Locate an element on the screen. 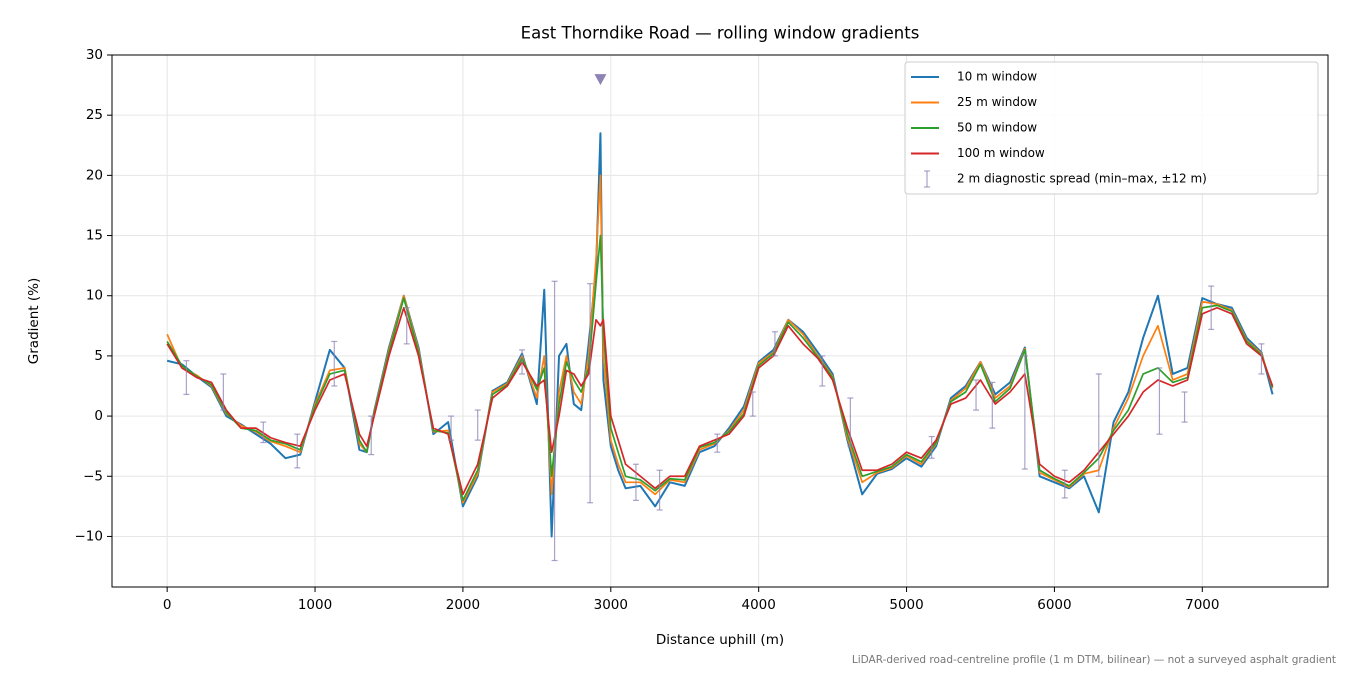 Image resolution: width=1350 pixels, height=679 pixels. legend-box is located at coordinates (1111, 128).